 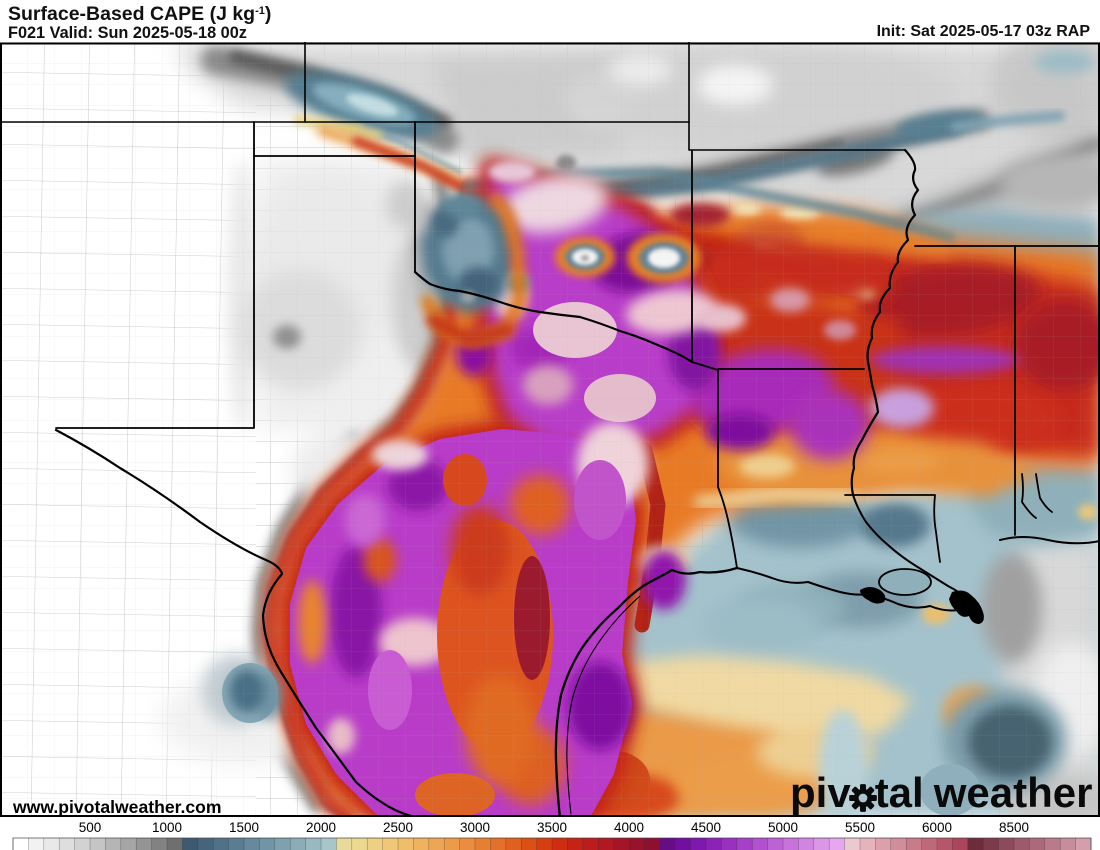 I want to click on svg-text: 2000, so click(x=321, y=827).